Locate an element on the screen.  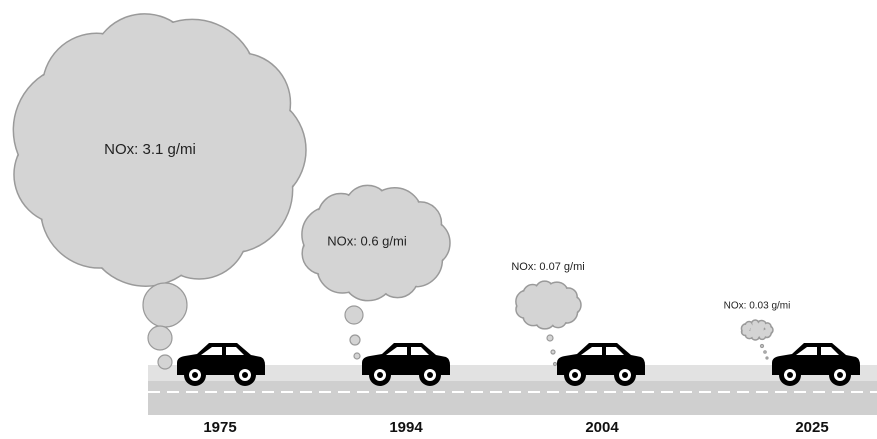
emission-label: NOx: 0.03 g/mi is located at coordinates (757, 306).